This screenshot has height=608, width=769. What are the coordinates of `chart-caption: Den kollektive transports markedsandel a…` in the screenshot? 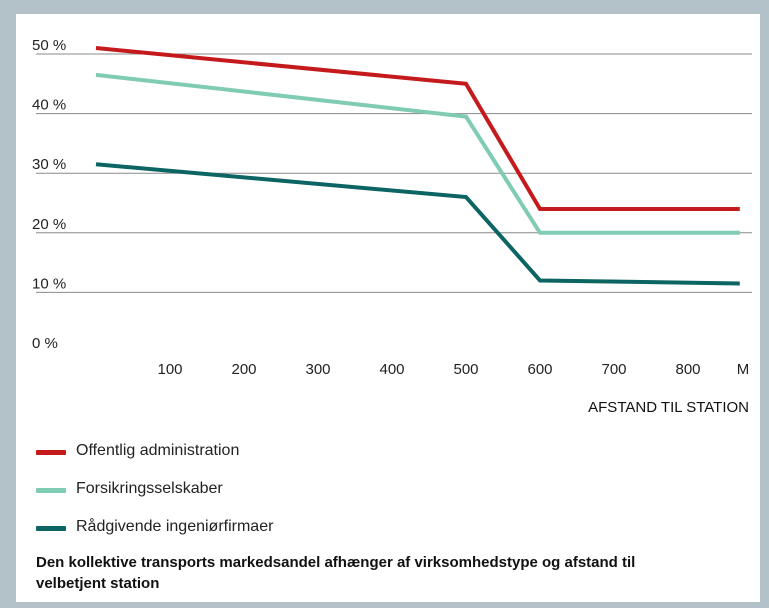 It's located at (336, 573).